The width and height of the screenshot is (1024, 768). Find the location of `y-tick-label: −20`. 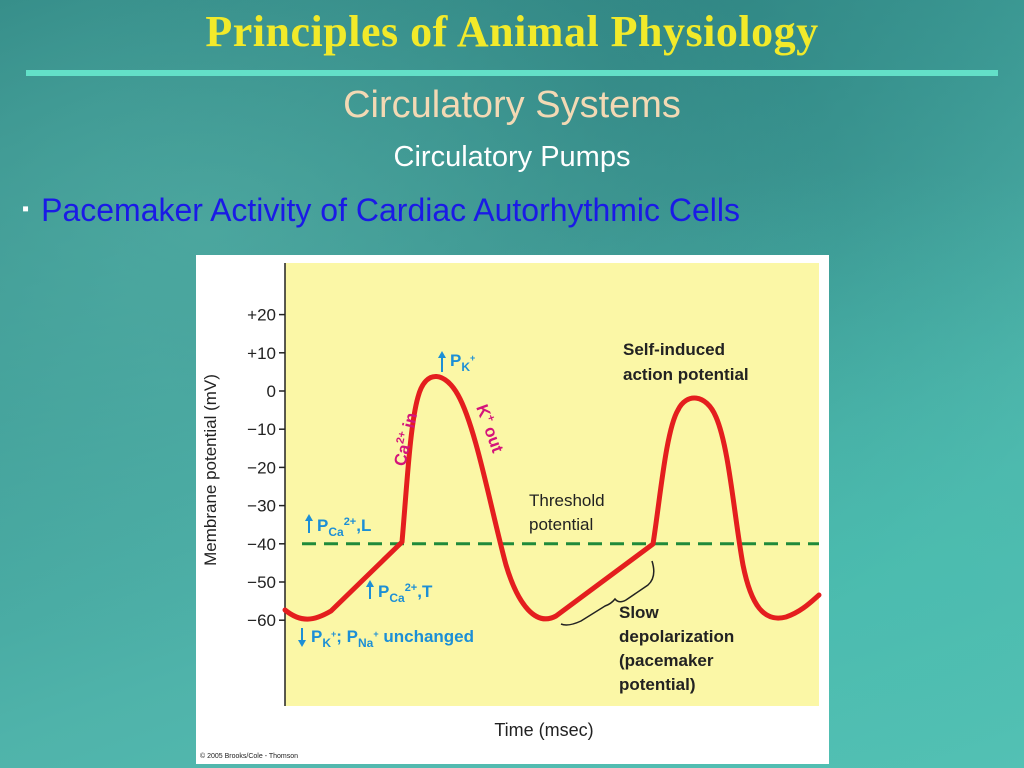

y-tick-label: −20 is located at coordinates (261, 467).